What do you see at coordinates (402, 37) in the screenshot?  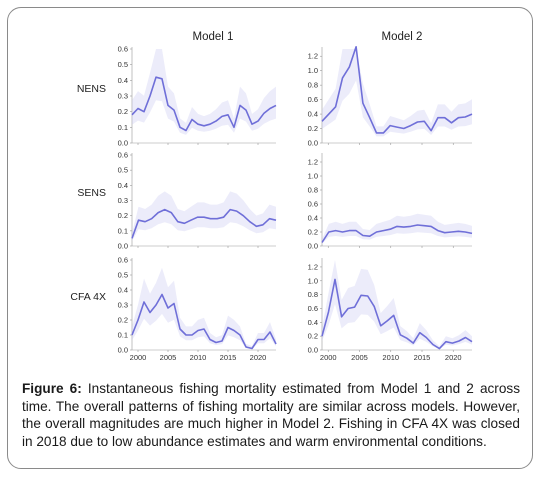 I see `column-title-2: Model 2` at bounding box center [402, 37].